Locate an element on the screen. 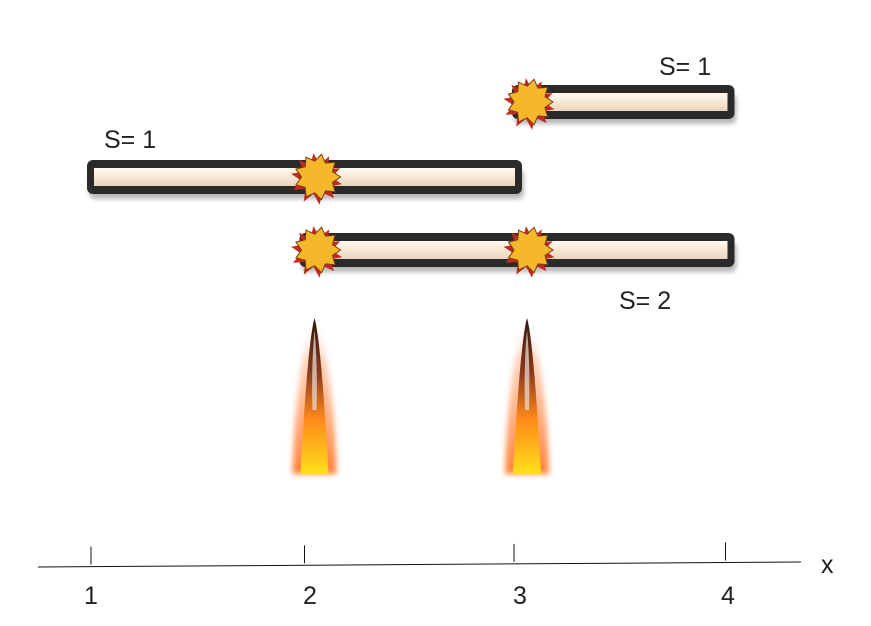  axis-tick-label-3: 3 is located at coordinates (520, 596).